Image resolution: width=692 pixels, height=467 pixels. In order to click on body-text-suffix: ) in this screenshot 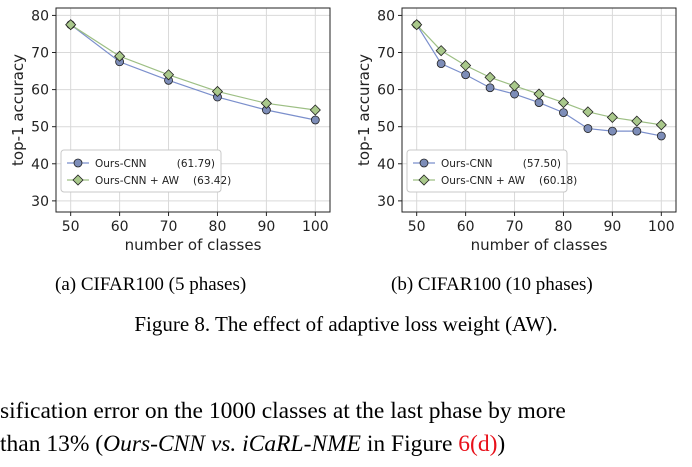, I will do `click(501, 444)`.